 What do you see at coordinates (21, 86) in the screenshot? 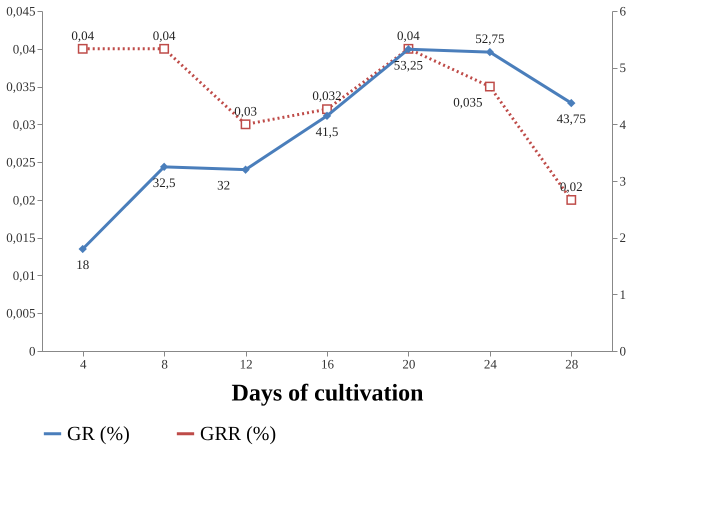
I see `y-tick-label: 0,035` at bounding box center [21, 86].